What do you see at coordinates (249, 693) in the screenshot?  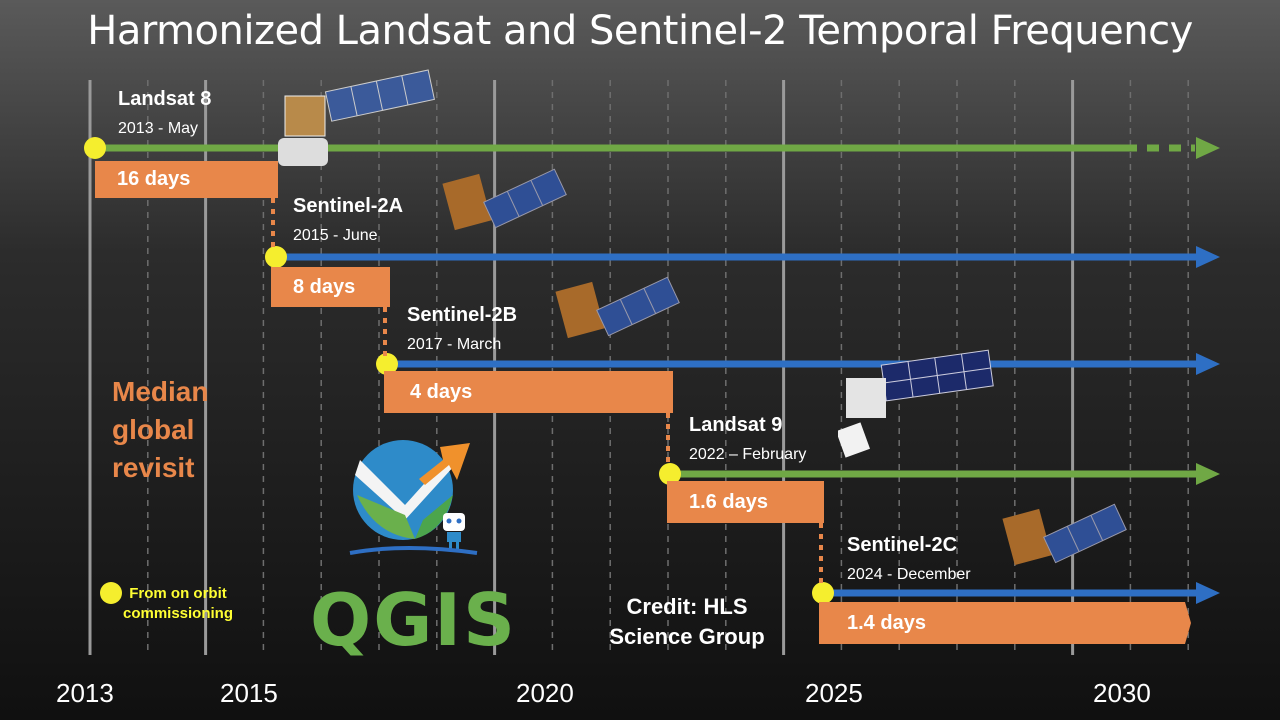 I see `year-label-2015: 2015` at bounding box center [249, 693].